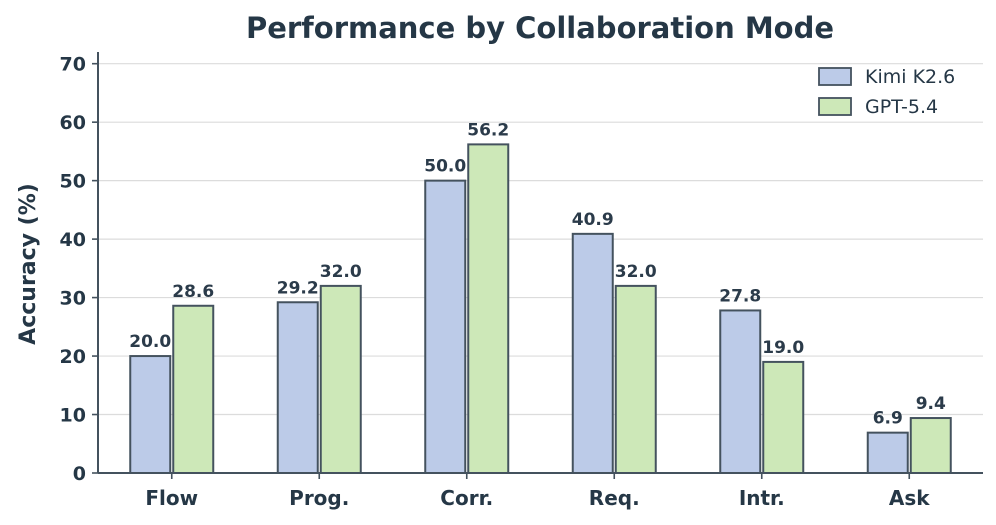 This screenshot has height=525, width=996. I want to click on y-tick-label: 0, so click(79, 474).